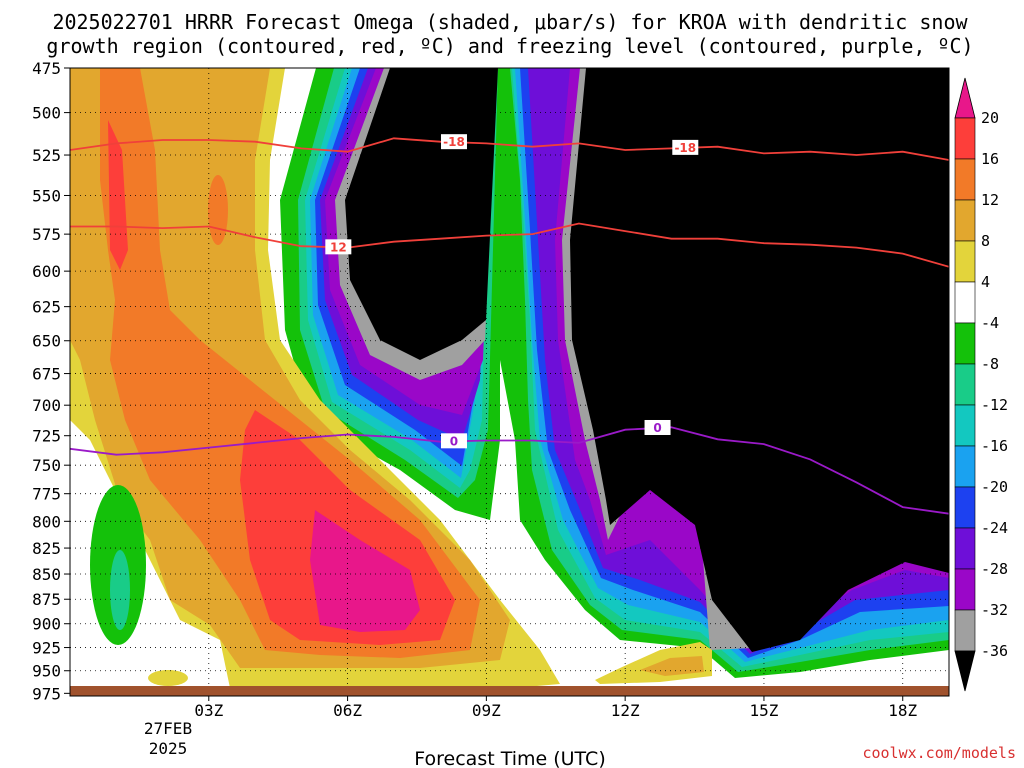  What do you see at coordinates (46, 624) in the screenshot?
I see `y-tick-label: 900` at bounding box center [46, 624].